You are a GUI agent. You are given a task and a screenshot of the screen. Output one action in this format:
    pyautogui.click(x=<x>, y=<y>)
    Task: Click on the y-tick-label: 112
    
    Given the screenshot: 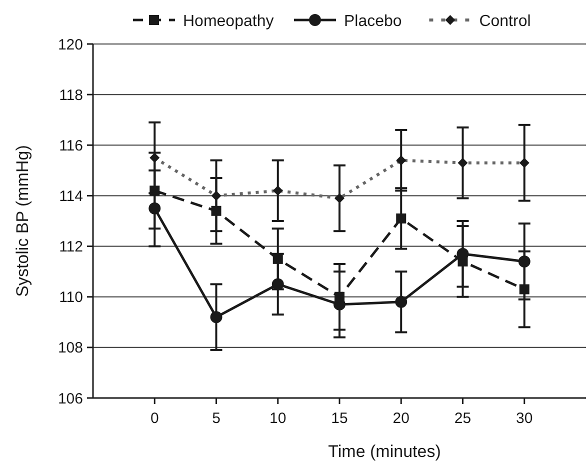 What is the action you would take?
    pyautogui.click(x=71, y=247)
    